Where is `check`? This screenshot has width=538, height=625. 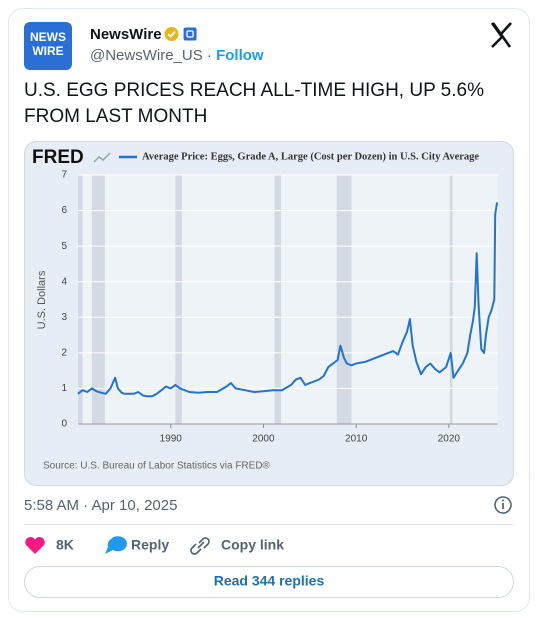 check is located at coordinates (171, 34).